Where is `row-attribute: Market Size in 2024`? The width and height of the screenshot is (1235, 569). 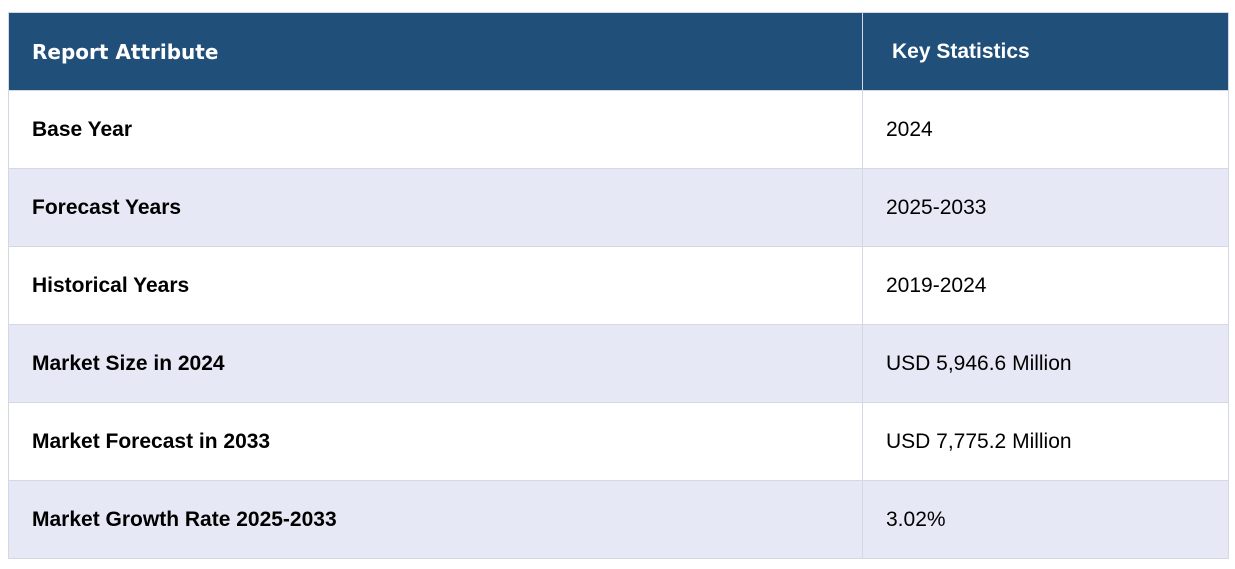 row-attribute: Market Size in 2024 is located at coordinates (435, 363).